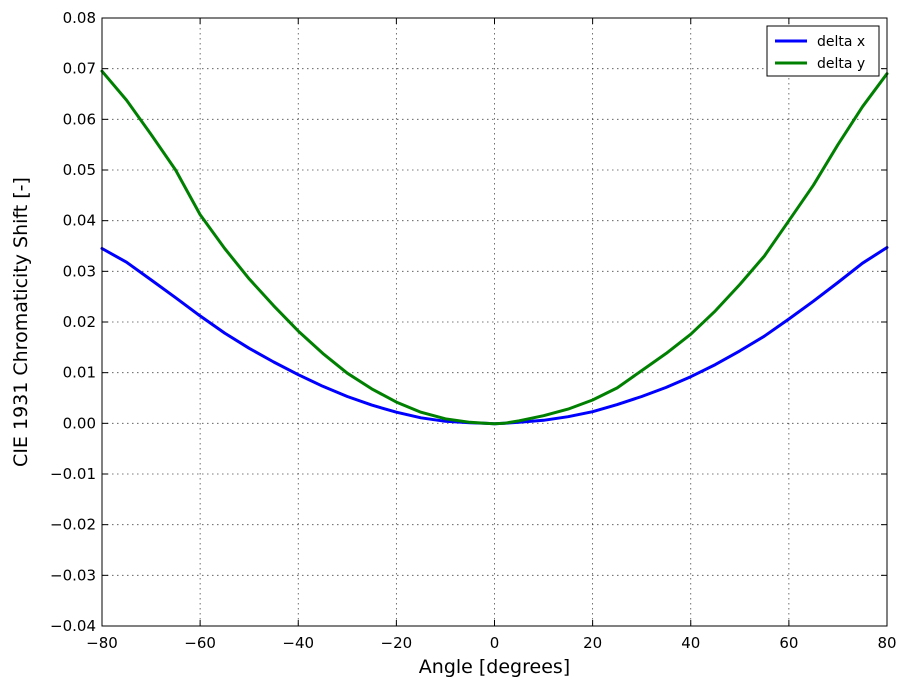  I want to click on x-tick-label: −80, so click(102, 643).